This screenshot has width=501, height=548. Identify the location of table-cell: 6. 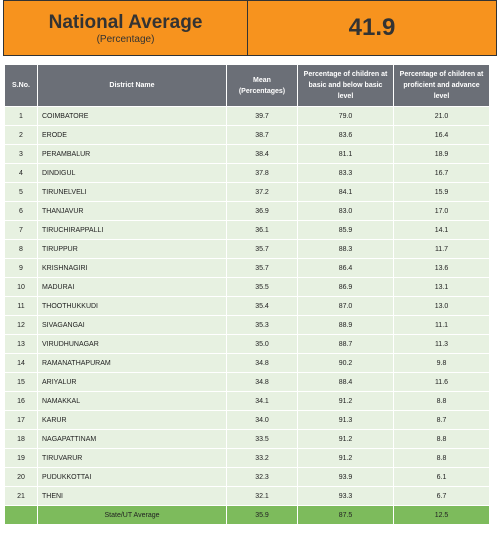
(21, 211).